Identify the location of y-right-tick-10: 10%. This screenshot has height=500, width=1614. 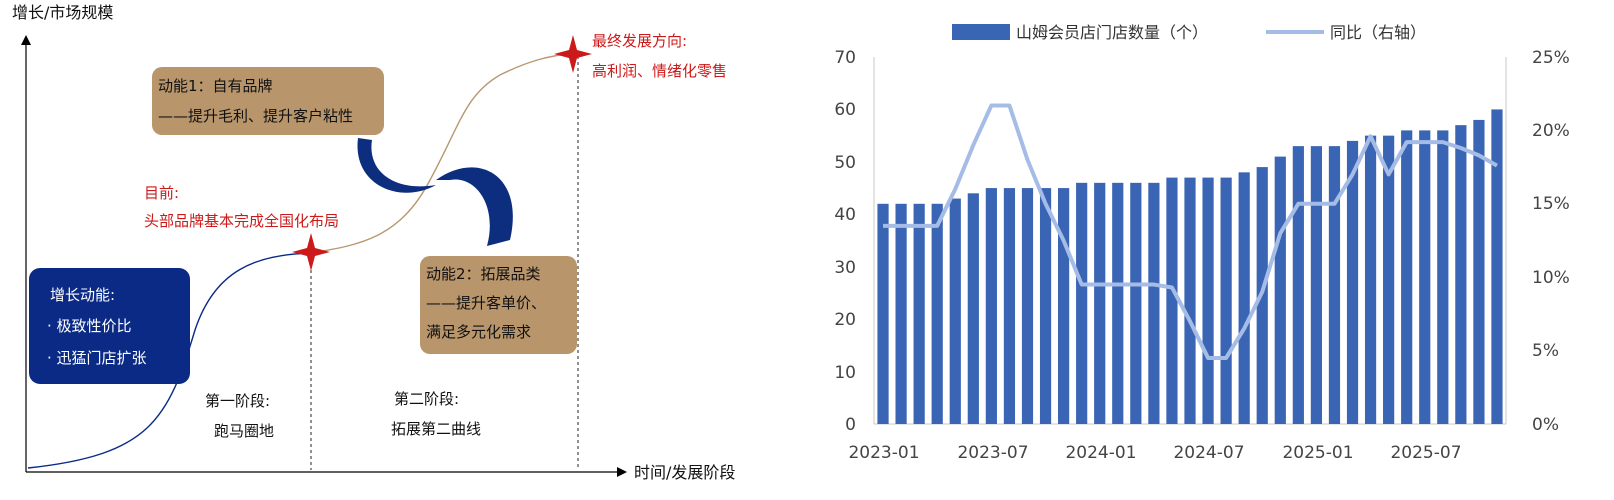
(1551, 278).